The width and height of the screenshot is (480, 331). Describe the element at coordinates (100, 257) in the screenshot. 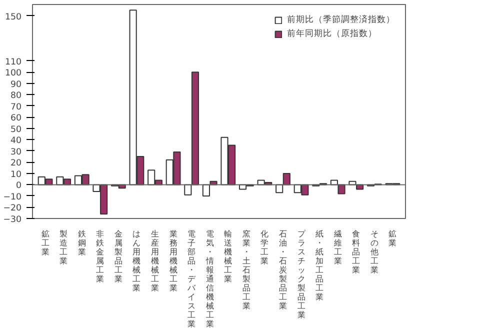

I see `x-tick-label: 非鉄金属工業` at that location.